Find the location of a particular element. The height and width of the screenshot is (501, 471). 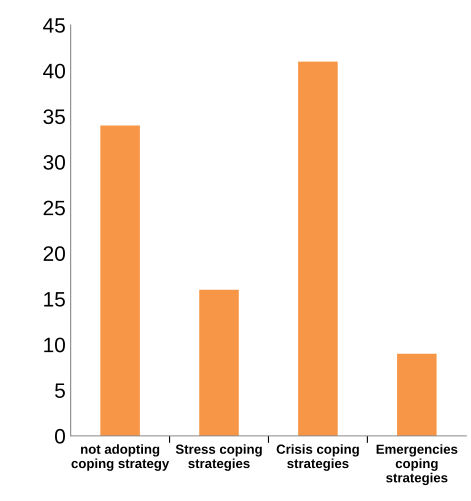

y-tick-label: 20 is located at coordinates (54, 254).